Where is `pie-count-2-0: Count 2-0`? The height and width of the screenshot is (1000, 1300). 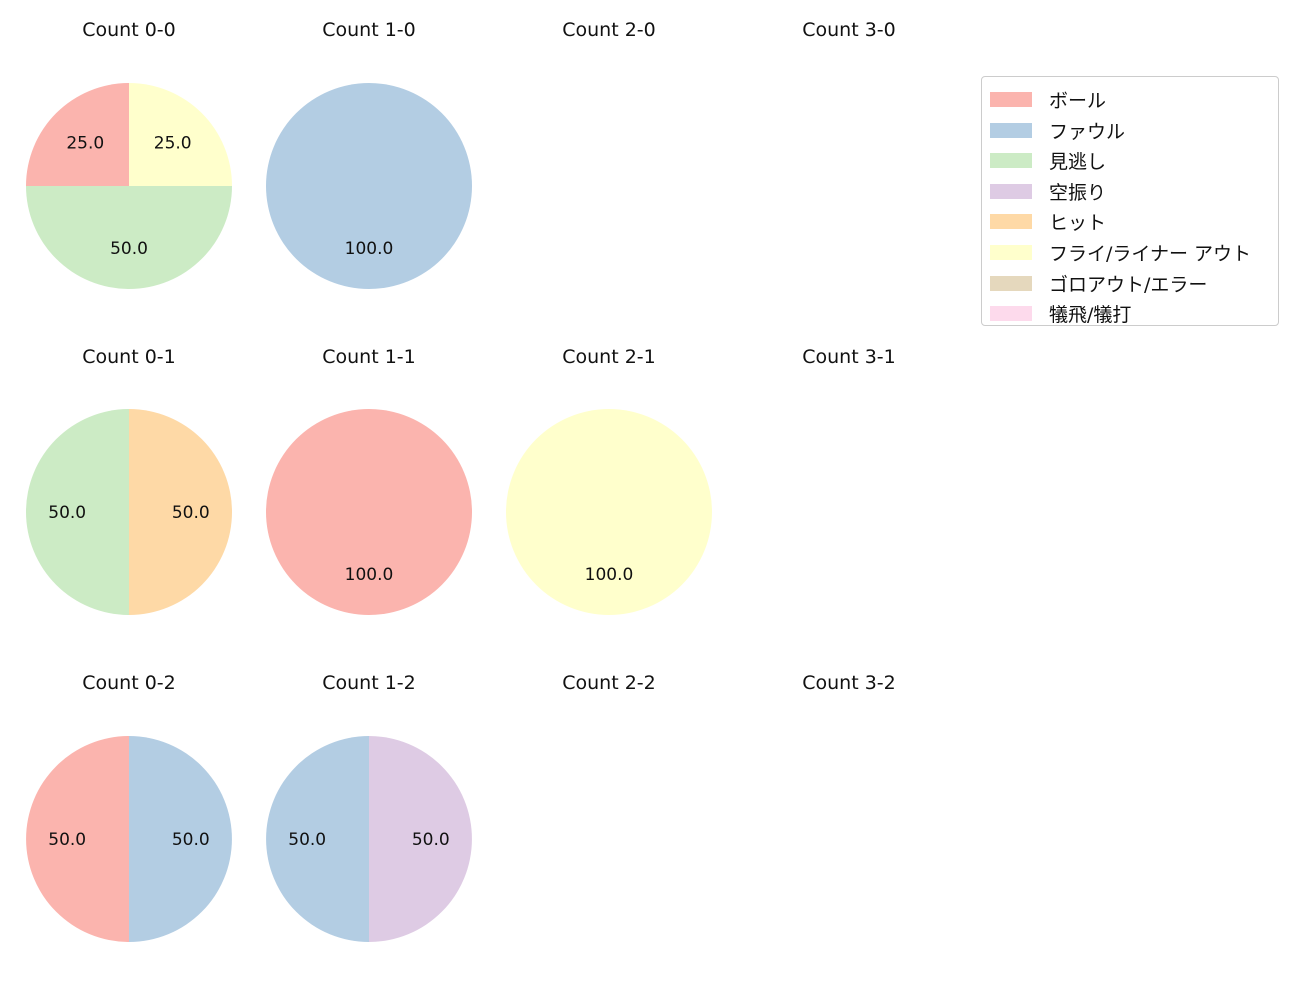
pie-count-2-0: Count 2-0 is located at coordinates (609, 30).